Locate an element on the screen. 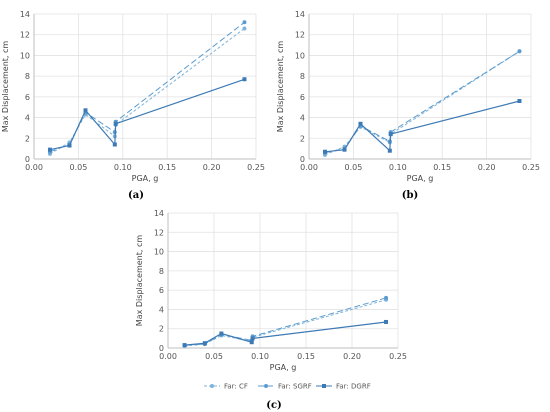  legend-item-dgrf: Far: DGRF is located at coordinates (343, 387).